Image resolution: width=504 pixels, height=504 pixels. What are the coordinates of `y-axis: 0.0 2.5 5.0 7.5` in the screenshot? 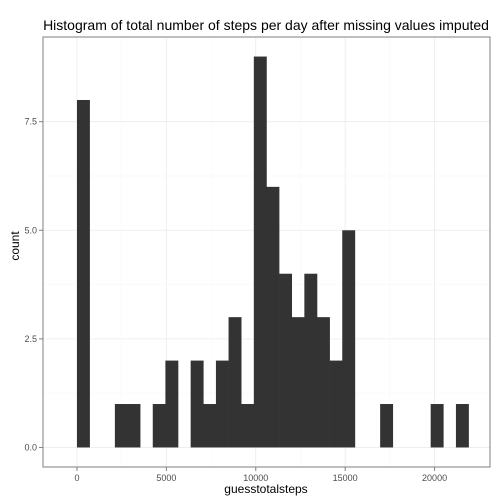 It's located at (33, 284).